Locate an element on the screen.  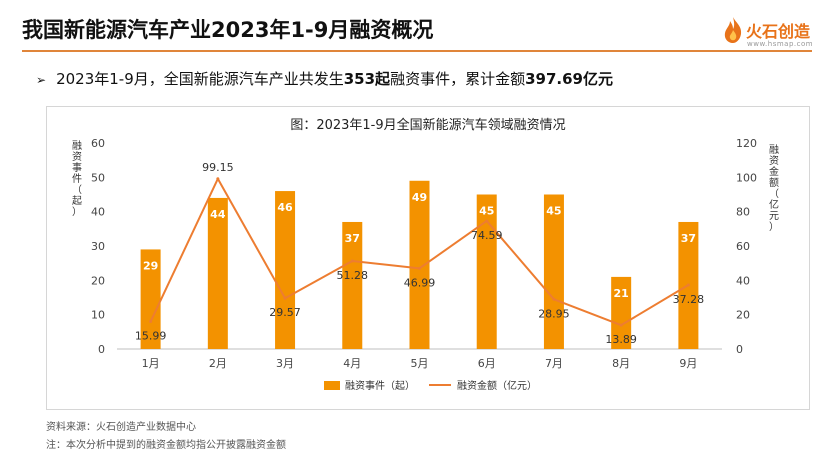
y-left-axis-title: 融资事件（起） is located at coordinates (77, 179).